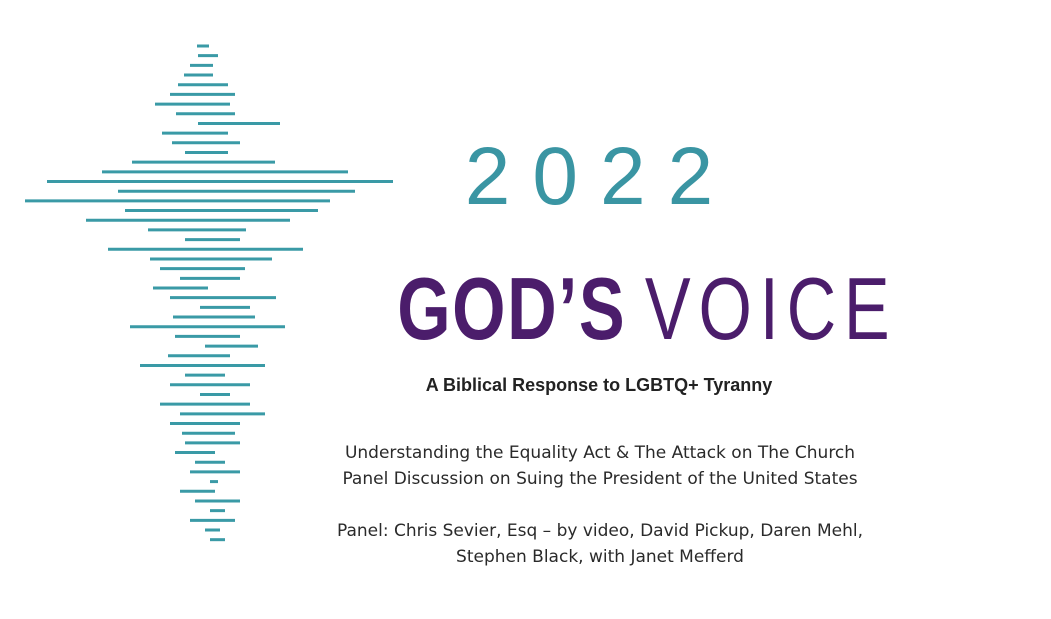 The image size is (1051, 619). What do you see at coordinates (600, 557) in the screenshot?
I see `panel-line: Stephen Black, with Janet Mefferd` at bounding box center [600, 557].